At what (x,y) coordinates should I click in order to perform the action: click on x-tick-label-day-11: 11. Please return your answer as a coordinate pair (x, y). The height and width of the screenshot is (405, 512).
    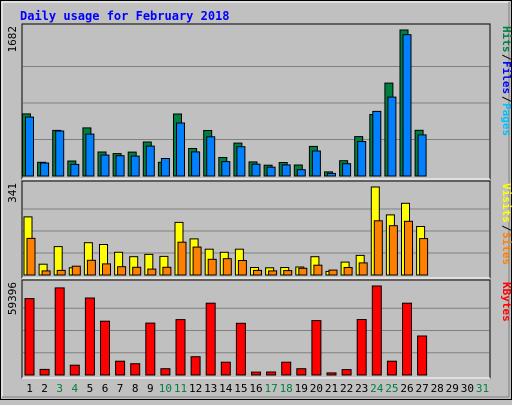
    Looking at the image, I should click on (180, 388).